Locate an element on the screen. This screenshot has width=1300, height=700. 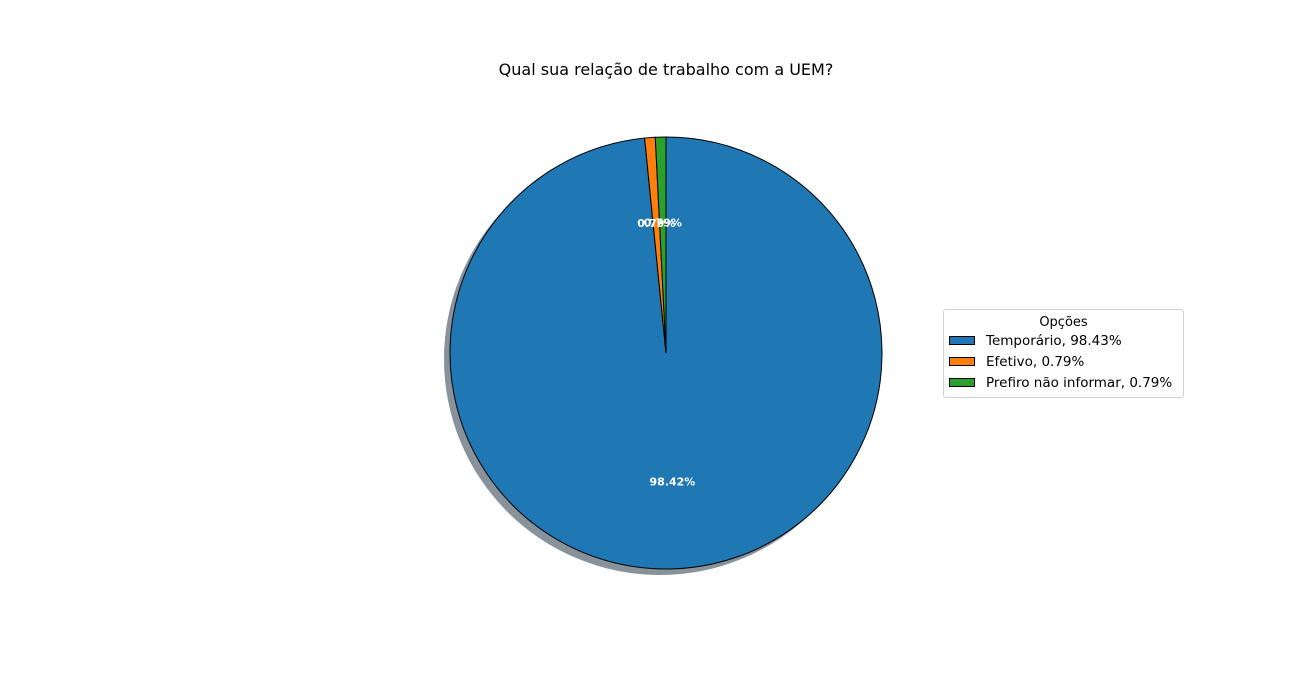
legend-item-2: Prefiro não informar, 0.79% is located at coordinates (1063, 382).